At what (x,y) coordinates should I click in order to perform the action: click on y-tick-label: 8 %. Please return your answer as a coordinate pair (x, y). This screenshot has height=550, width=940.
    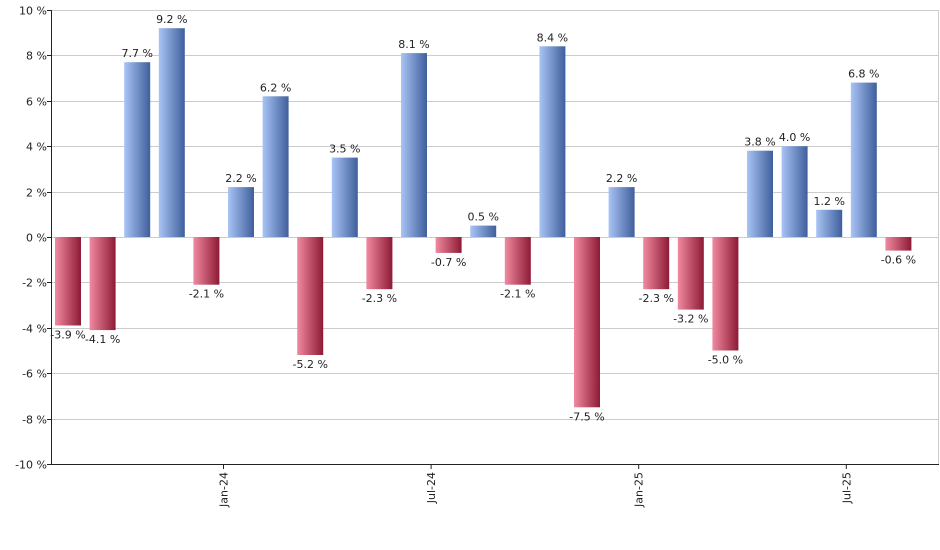
    Looking at the image, I should click on (36, 56).